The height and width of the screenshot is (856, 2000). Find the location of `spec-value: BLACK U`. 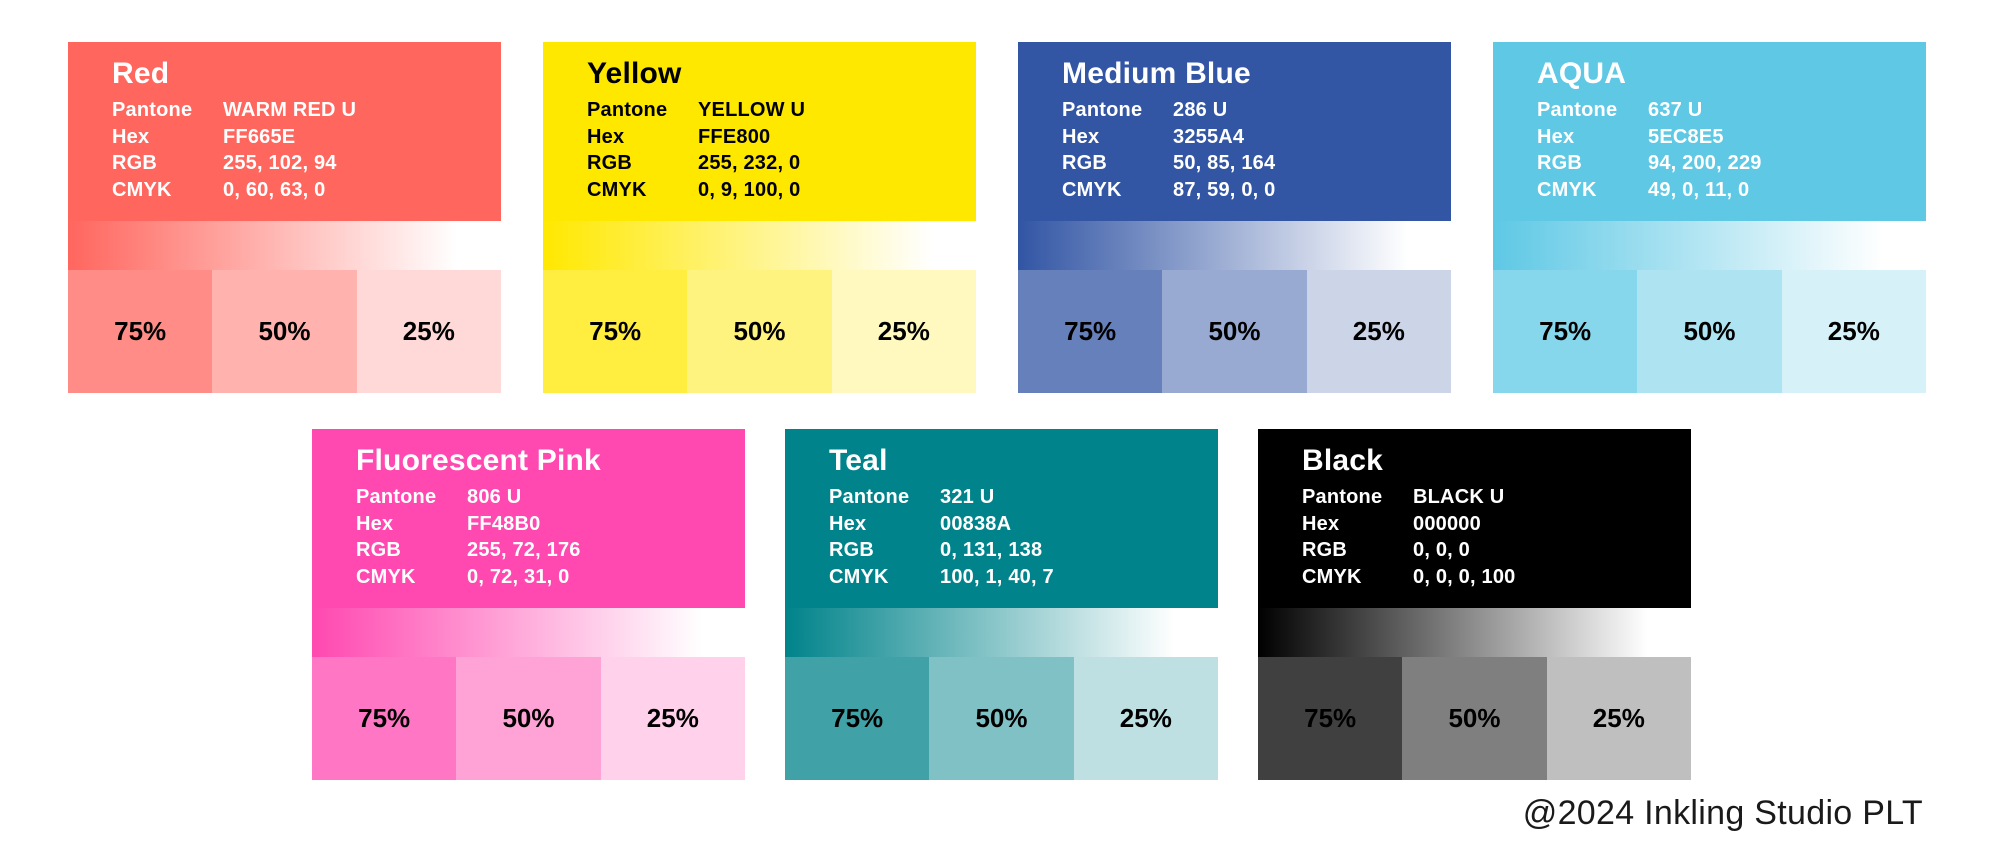

spec-value: BLACK U is located at coordinates (1459, 497).